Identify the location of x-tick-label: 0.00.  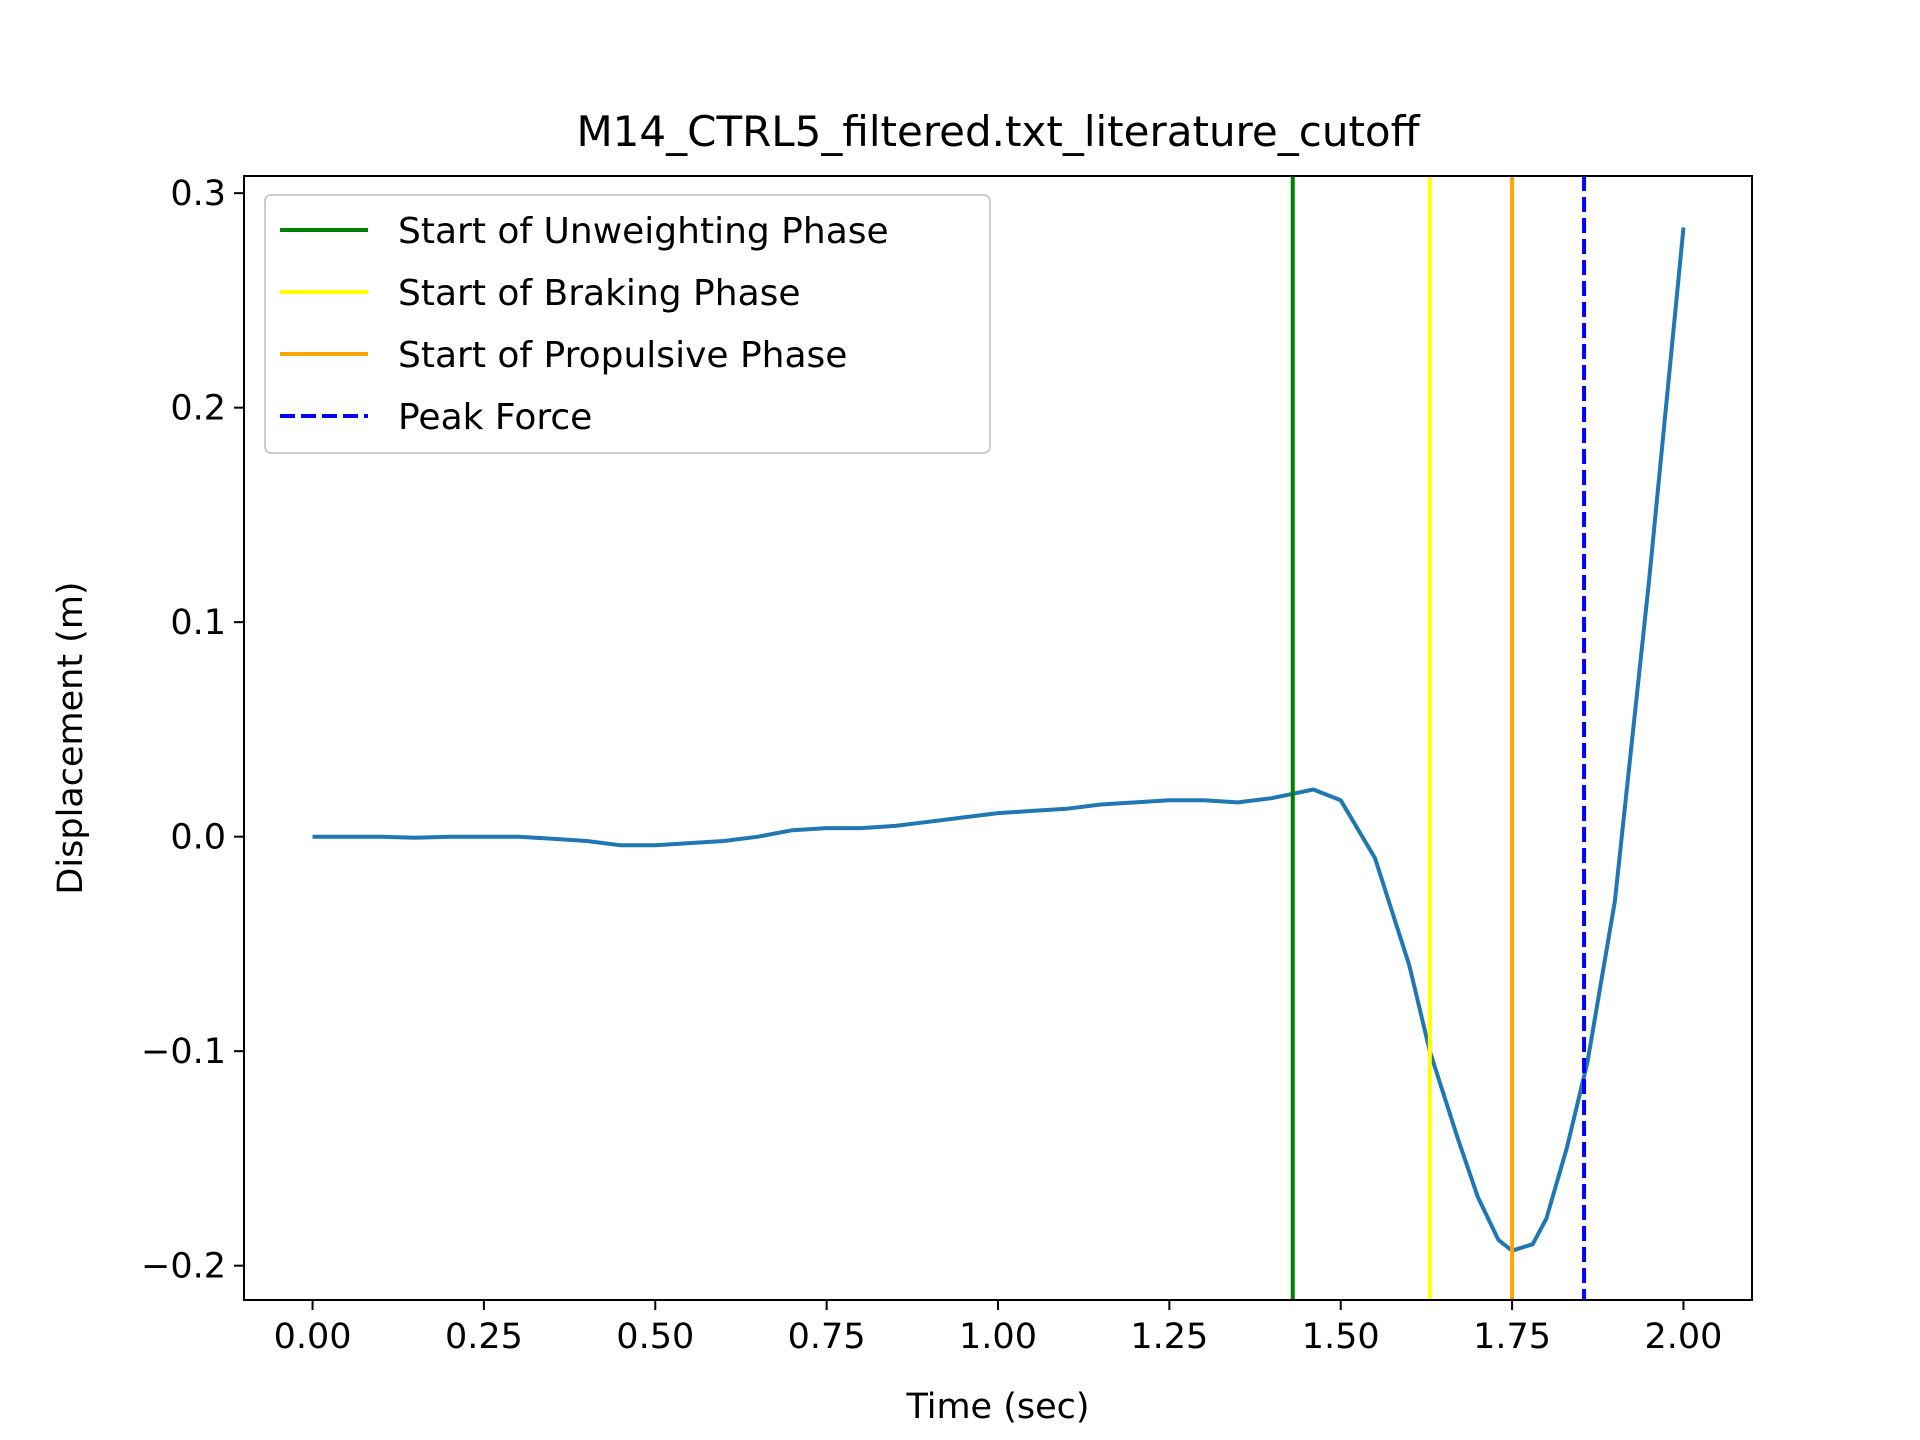
(313, 1337).